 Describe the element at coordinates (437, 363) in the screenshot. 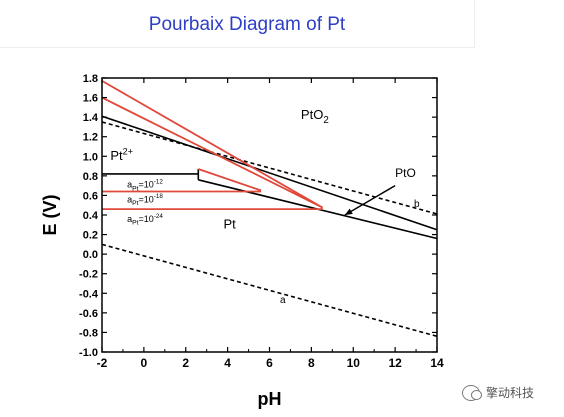

I see `x-tick-label: 14` at that location.